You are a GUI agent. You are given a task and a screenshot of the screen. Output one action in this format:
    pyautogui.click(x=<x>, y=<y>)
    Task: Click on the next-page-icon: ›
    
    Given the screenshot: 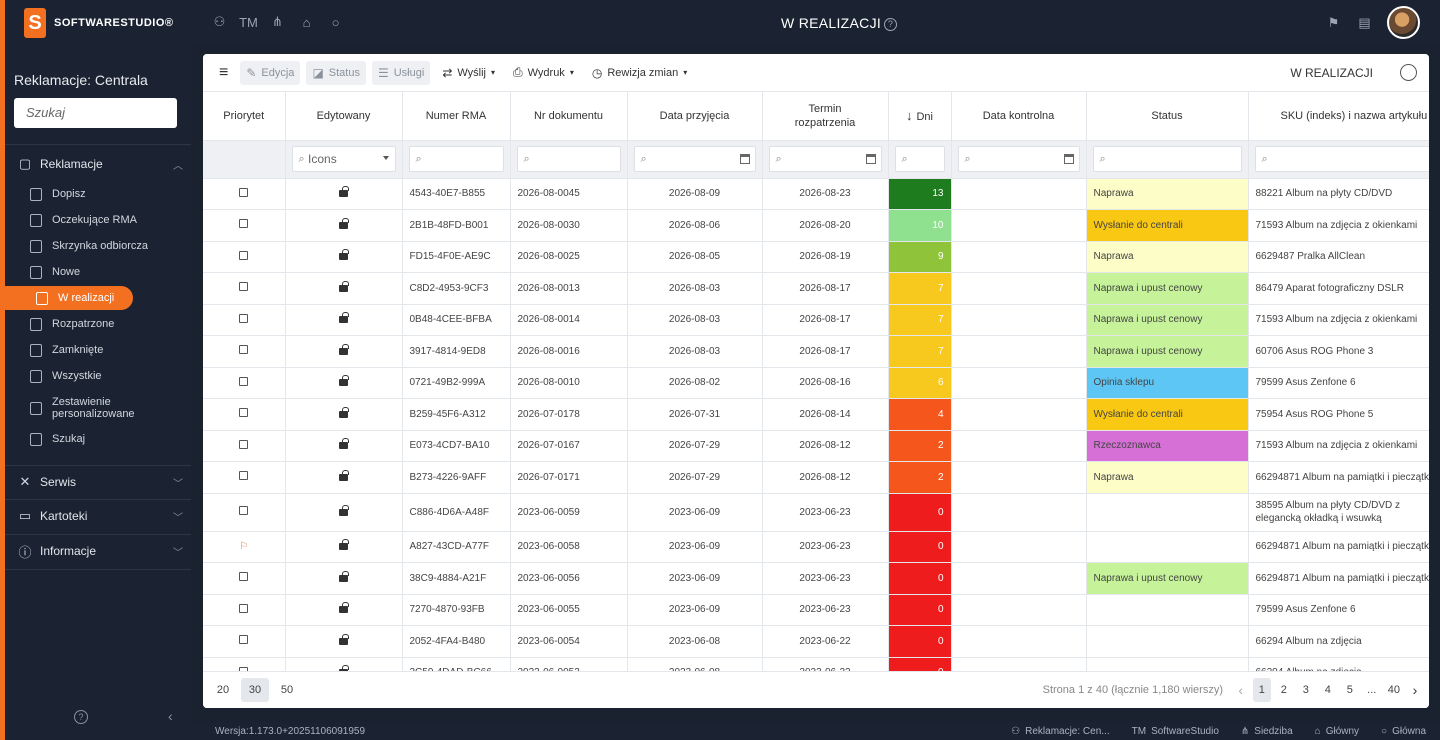 What is the action you would take?
    pyautogui.click(x=1415, y=690)
    